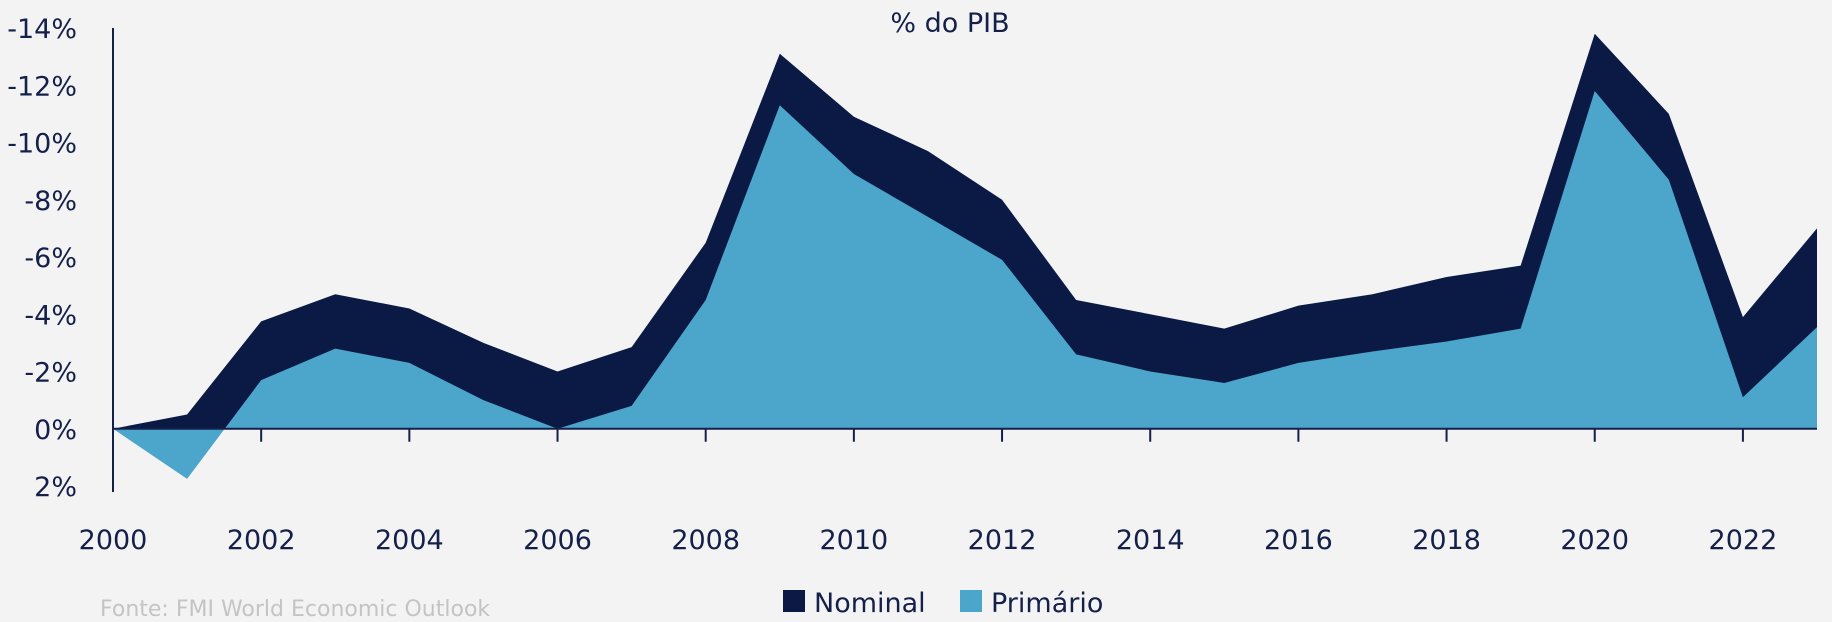  I want to click on chart-title: % do PIB, so click(949, 23).